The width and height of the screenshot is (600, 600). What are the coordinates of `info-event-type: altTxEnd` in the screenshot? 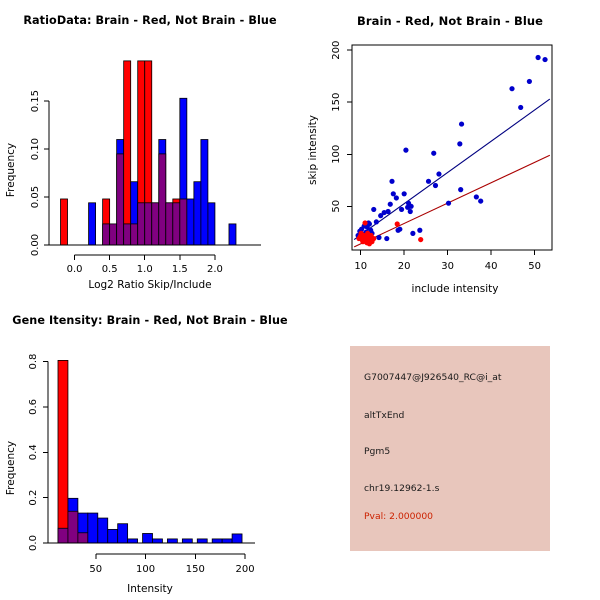 It's located at (384, 415).